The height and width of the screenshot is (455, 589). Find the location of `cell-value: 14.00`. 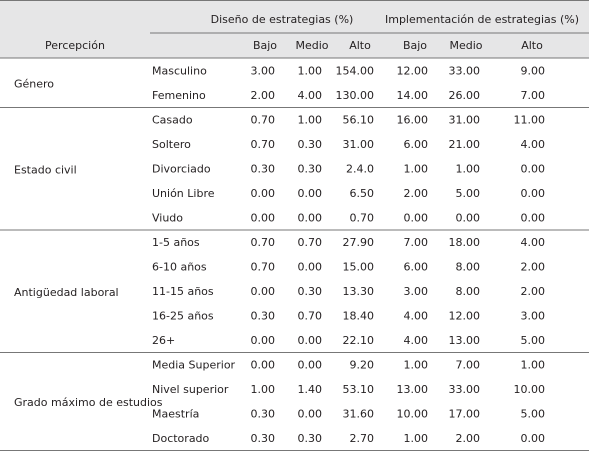

cell-value: 14.00 is located at coordinates (413, 95).